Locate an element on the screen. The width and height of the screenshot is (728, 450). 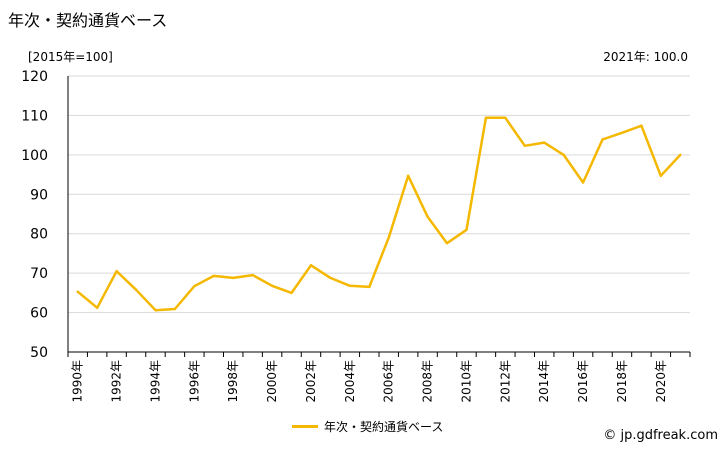
y-tick-label: 80 is located at coordinates (39, 235).